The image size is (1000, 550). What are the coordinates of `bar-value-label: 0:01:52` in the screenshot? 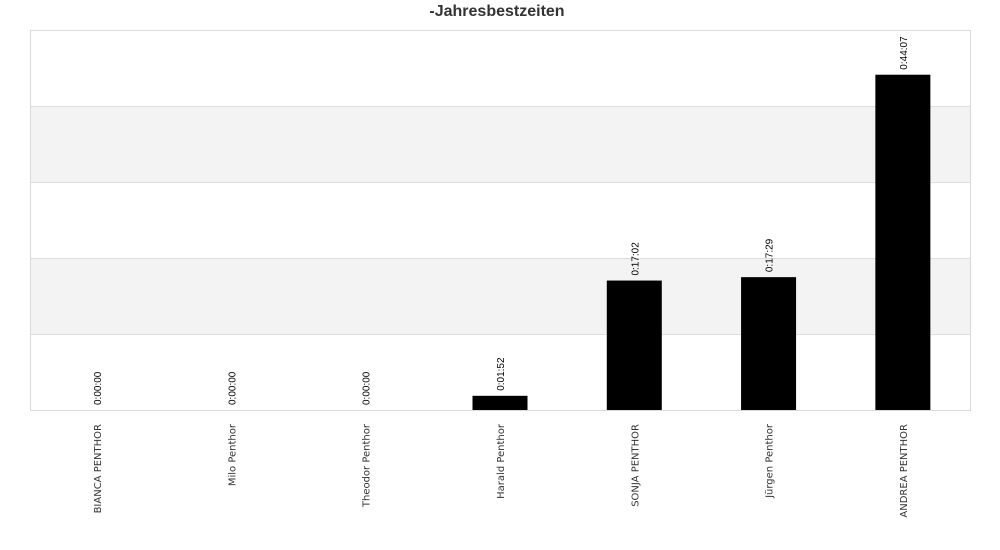 It's located at (501, 374).